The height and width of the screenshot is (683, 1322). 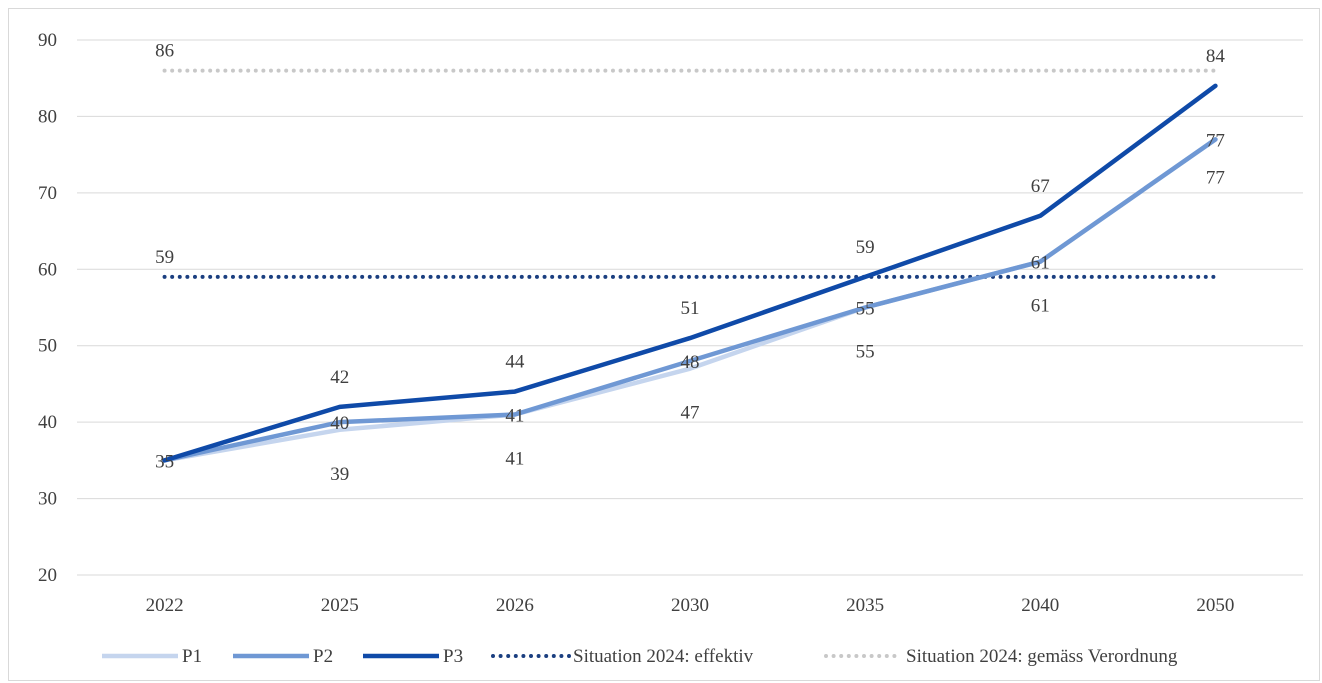 What do you see at coordinates (47, 575) in the screenshot?
I see `y-tick-label: 20` at bounding box center [47, 575].